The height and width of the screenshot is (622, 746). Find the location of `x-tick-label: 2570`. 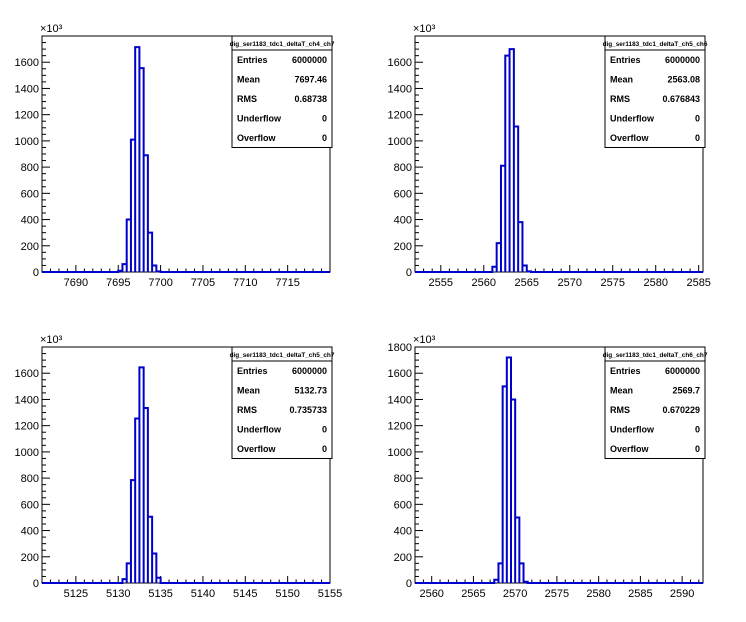

x-tick-label: 2570 is located at coordinates (515, 594).